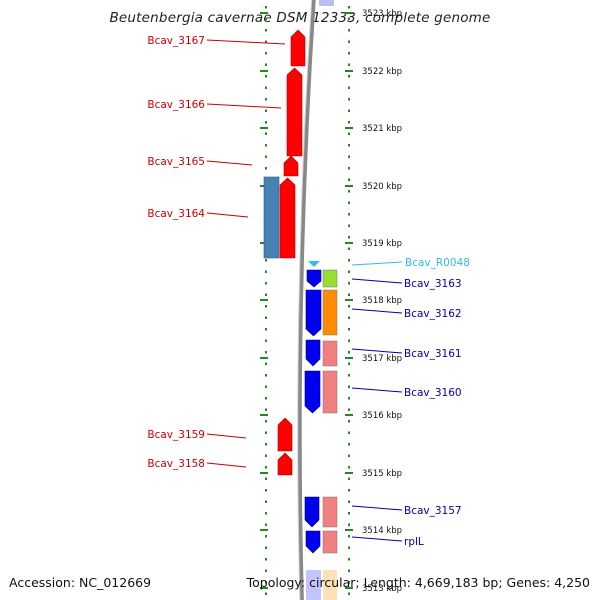 The height and width of the screenshot is (600, 600). Describe the element at coordinates (414, 542) in the screenshot. I see `gene-label-rpll: rplL` at that location.